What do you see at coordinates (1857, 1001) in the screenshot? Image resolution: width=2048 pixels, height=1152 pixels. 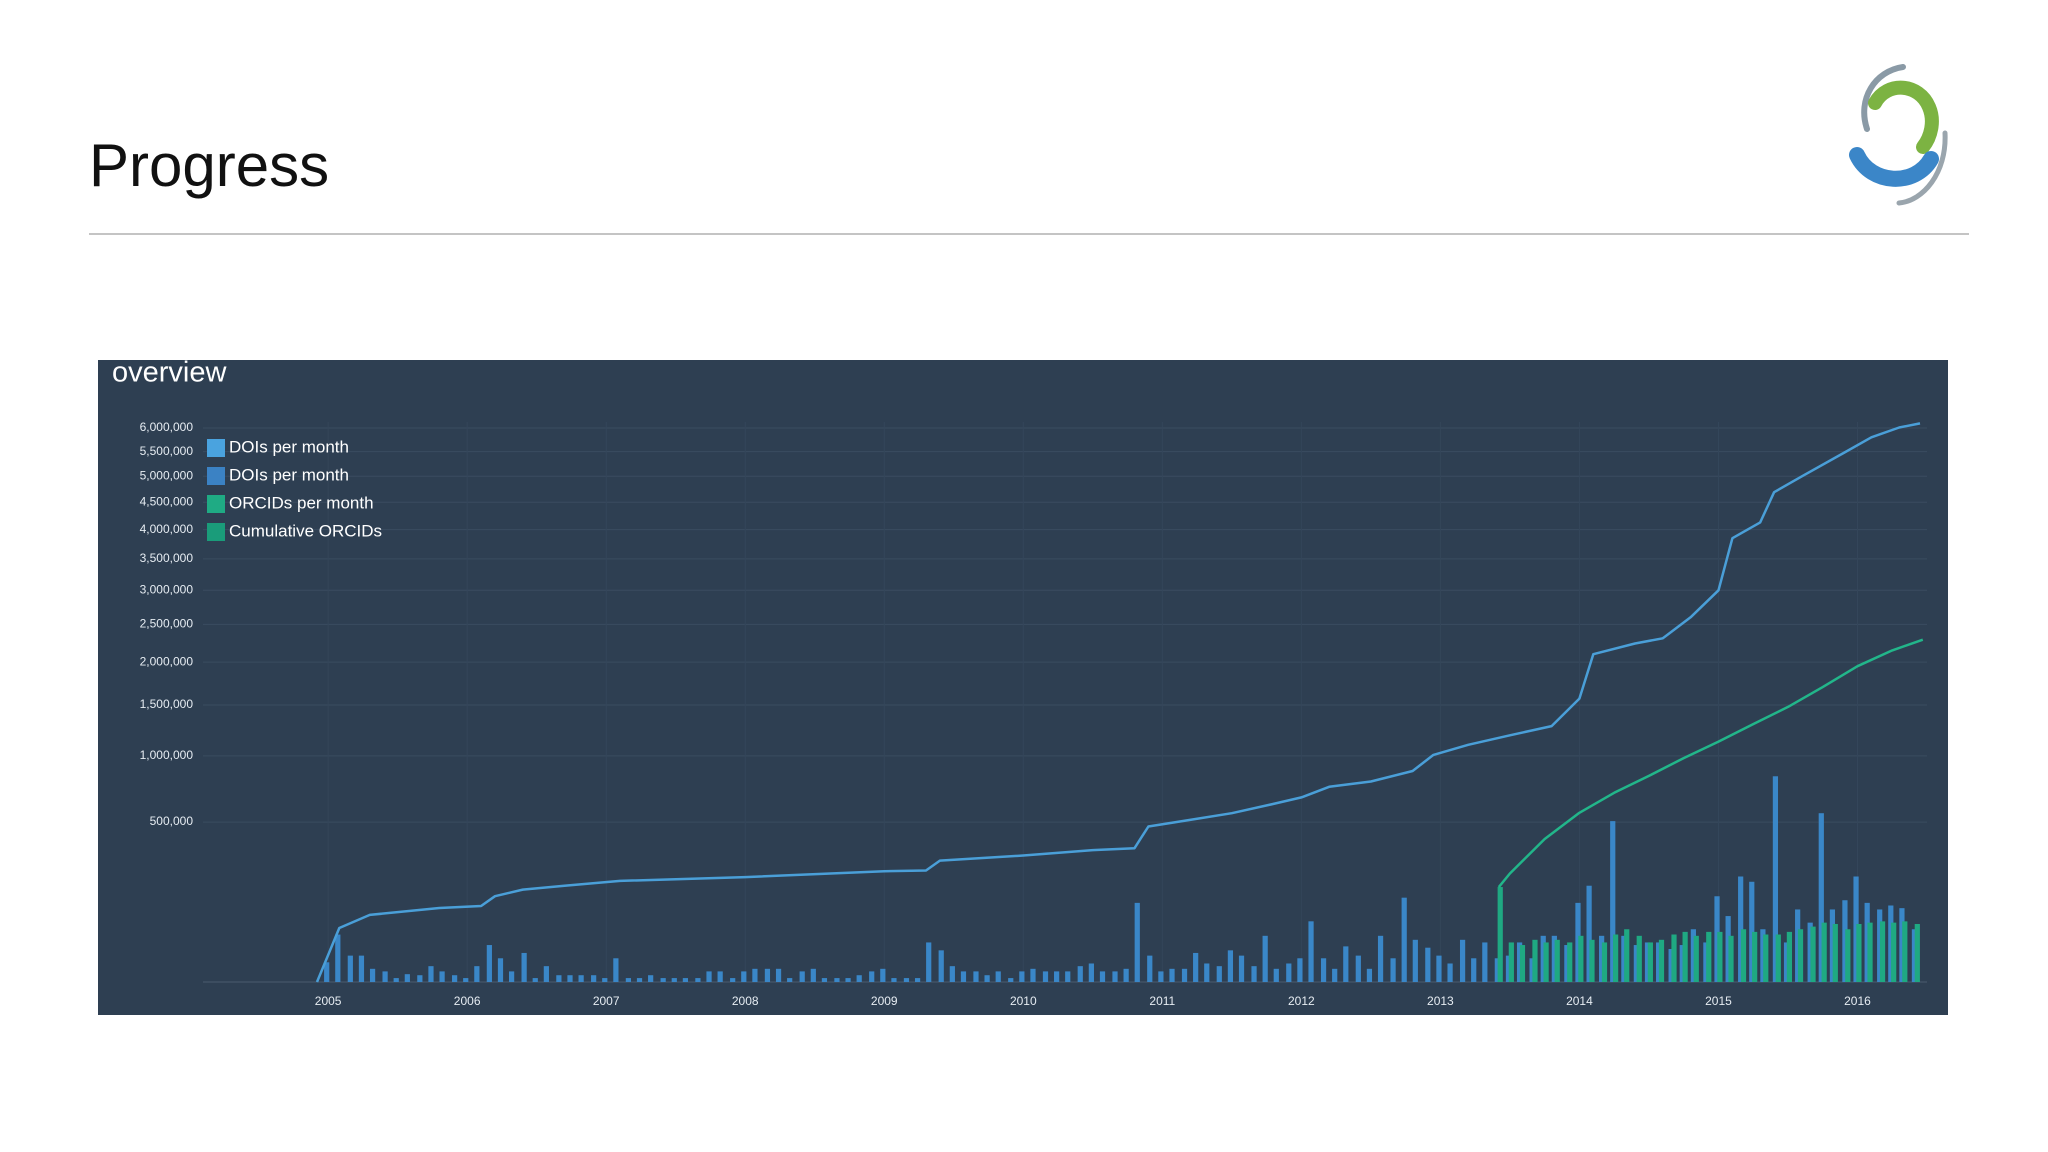 I see `x-tick-label: 2016` at bounding box center [1857, 1001].